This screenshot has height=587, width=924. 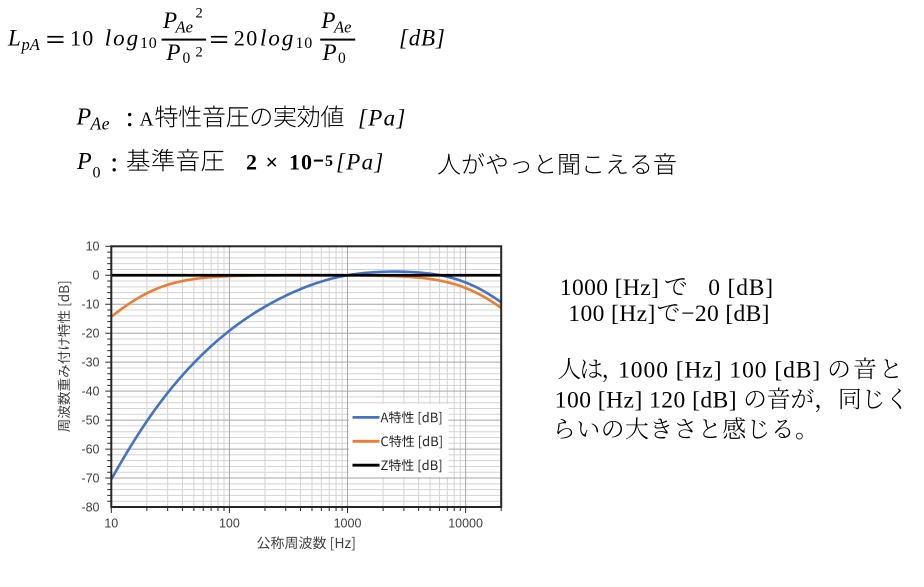 I want to click on svg-text: -10, so click(x=90, y=305).